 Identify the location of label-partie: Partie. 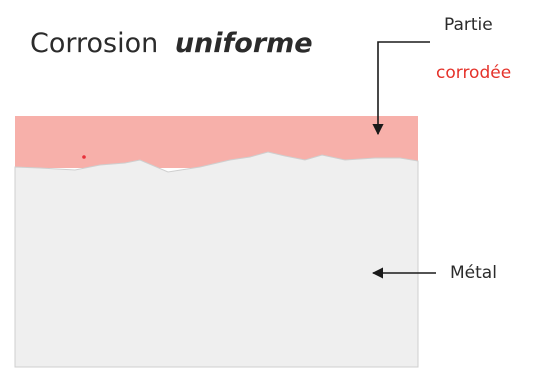
(468, 25).